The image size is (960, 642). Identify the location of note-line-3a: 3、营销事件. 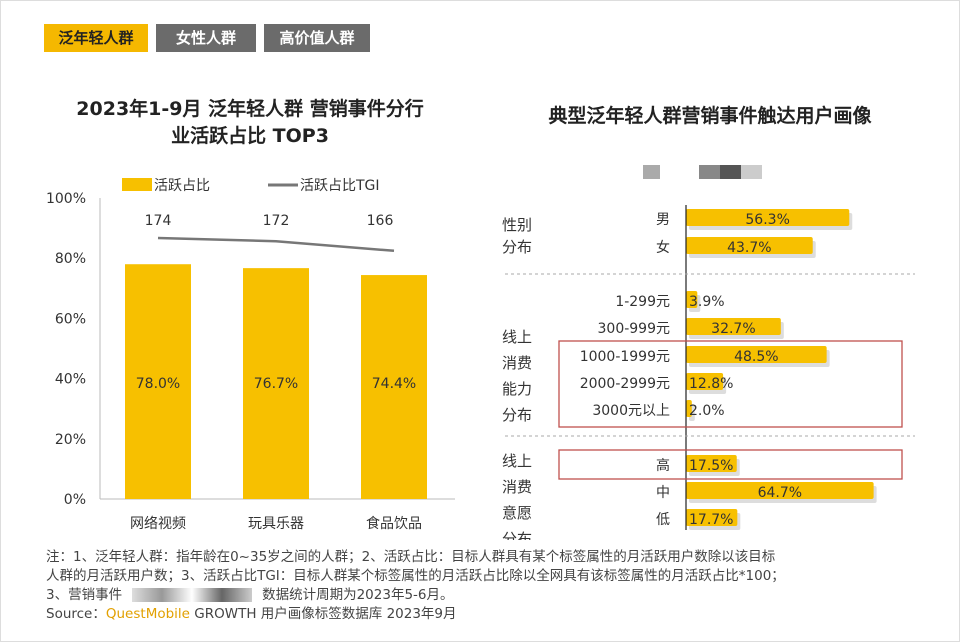
(84, 595).